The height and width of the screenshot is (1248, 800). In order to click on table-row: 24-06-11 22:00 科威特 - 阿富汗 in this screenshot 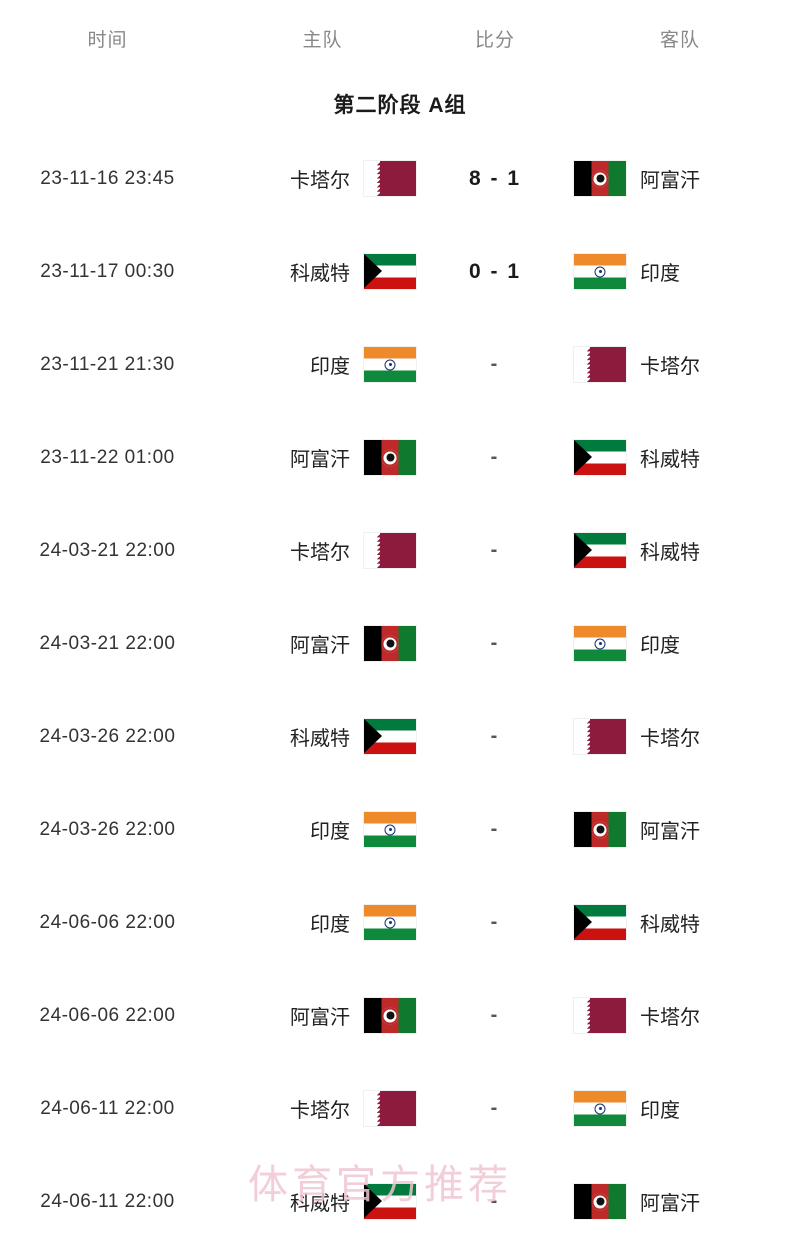, I will do `click(400, 1201)`.